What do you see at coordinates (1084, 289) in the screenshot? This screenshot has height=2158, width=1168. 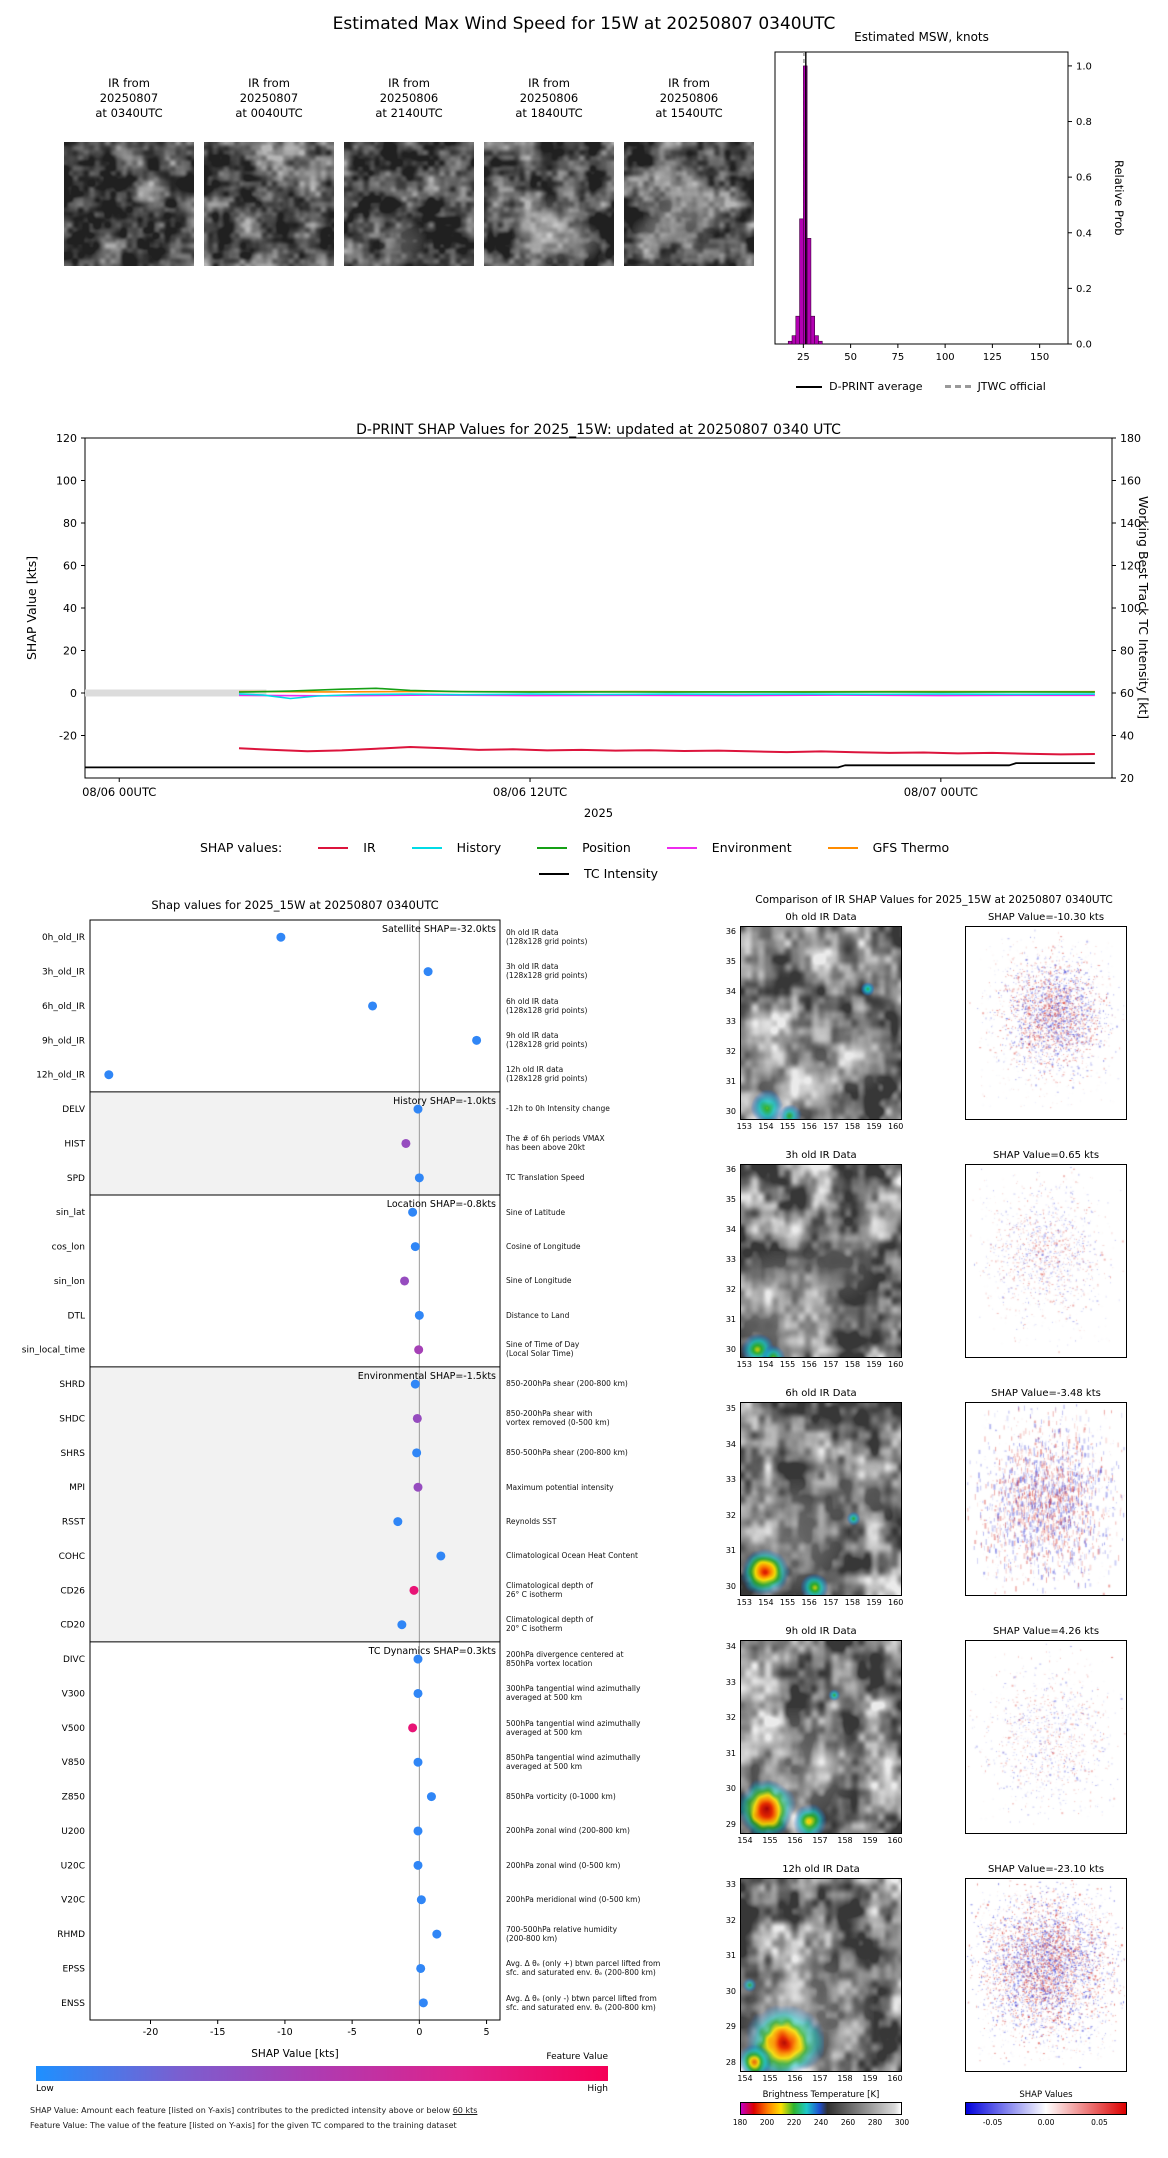 I see `histogram-y-tick-label: 0.2` at bounding box center [1084, 289].